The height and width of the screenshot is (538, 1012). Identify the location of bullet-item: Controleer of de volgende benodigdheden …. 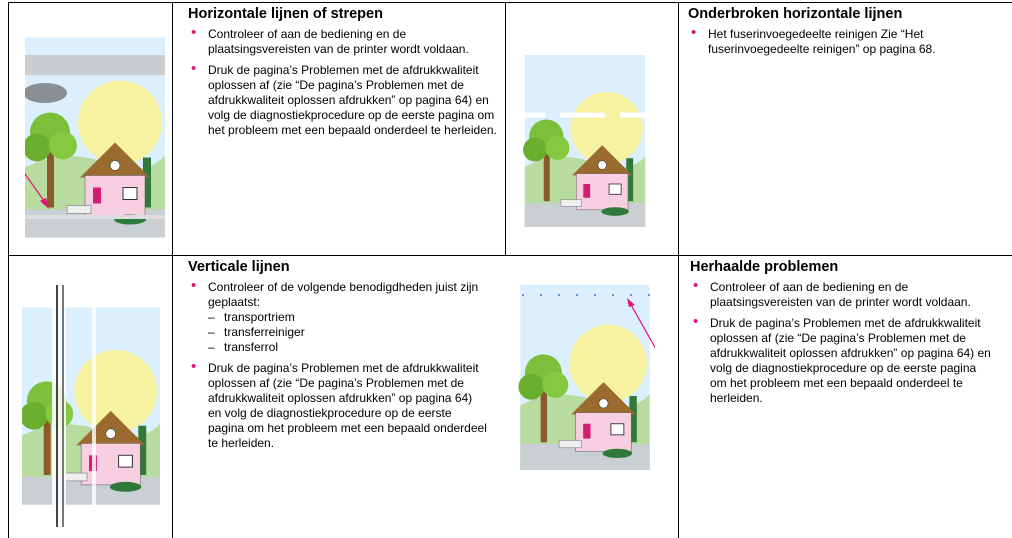
(338, 316).